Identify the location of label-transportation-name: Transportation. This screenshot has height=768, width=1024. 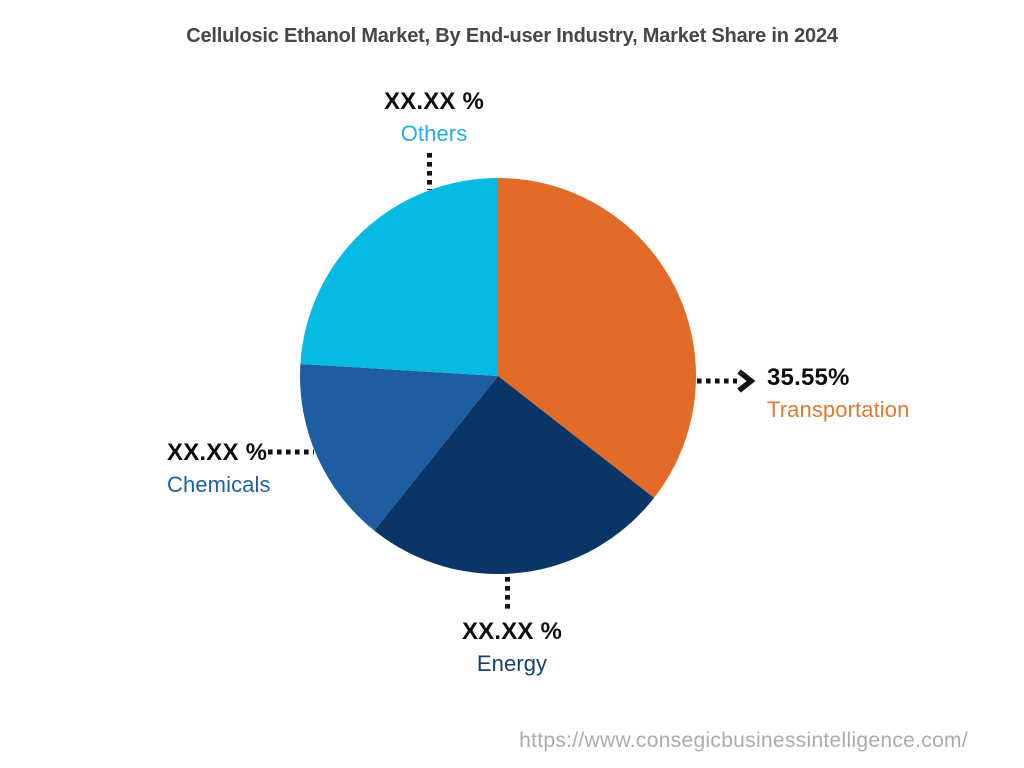
(838, 409).